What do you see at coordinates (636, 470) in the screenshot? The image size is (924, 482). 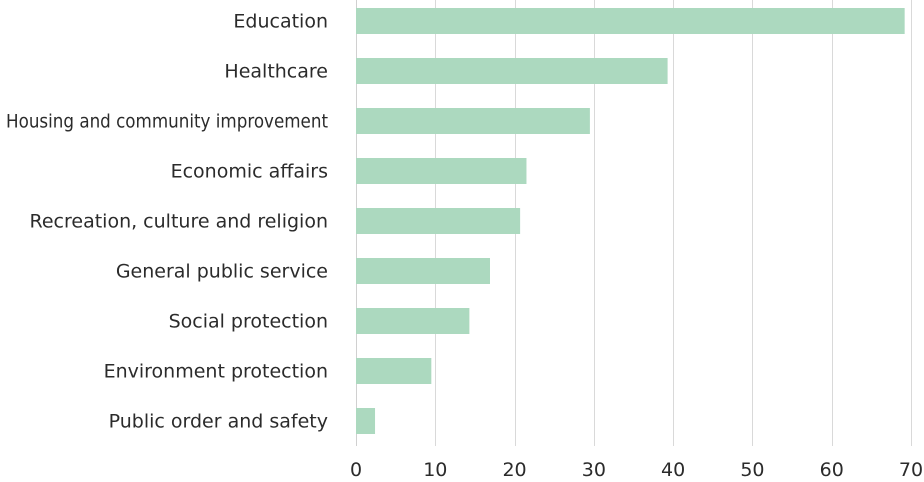 I see `x-axis-ticks: 0 10 20 30 40 50 60 70` at bounding box center [636, 470].